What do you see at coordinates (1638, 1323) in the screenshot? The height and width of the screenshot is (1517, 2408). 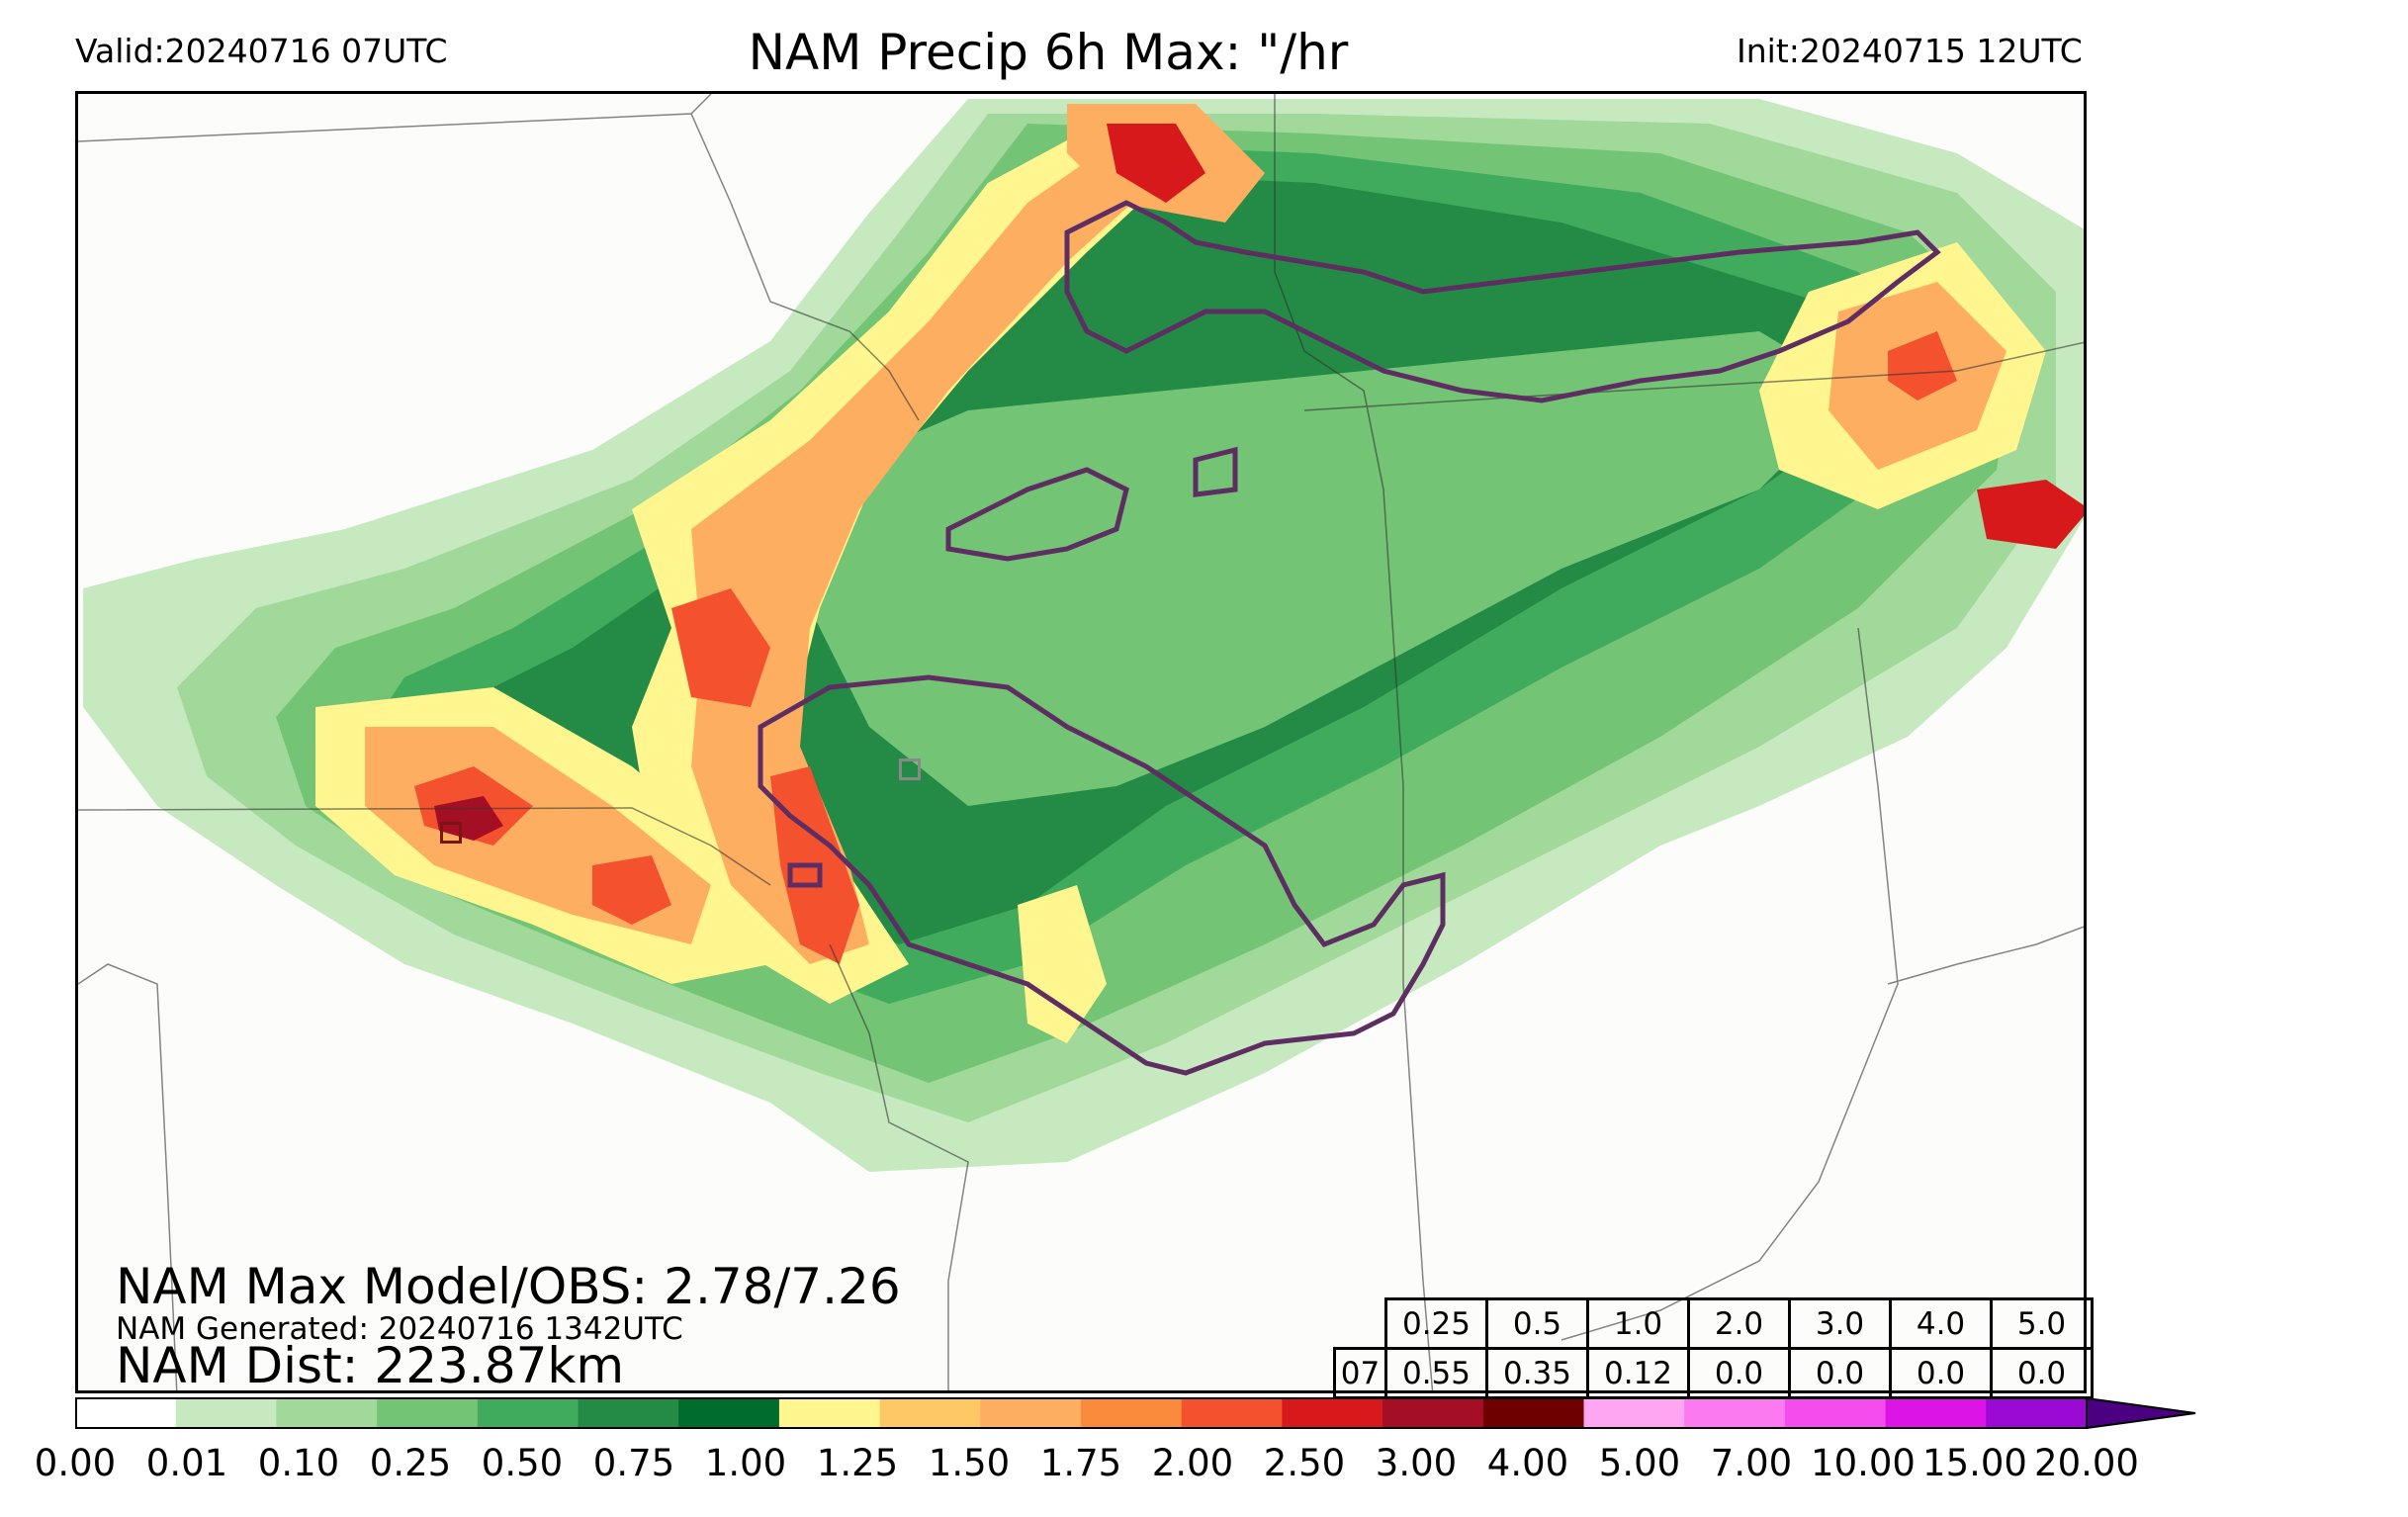 I see `threshold-cell: 1.0` at bounding box center [1638, 1323].